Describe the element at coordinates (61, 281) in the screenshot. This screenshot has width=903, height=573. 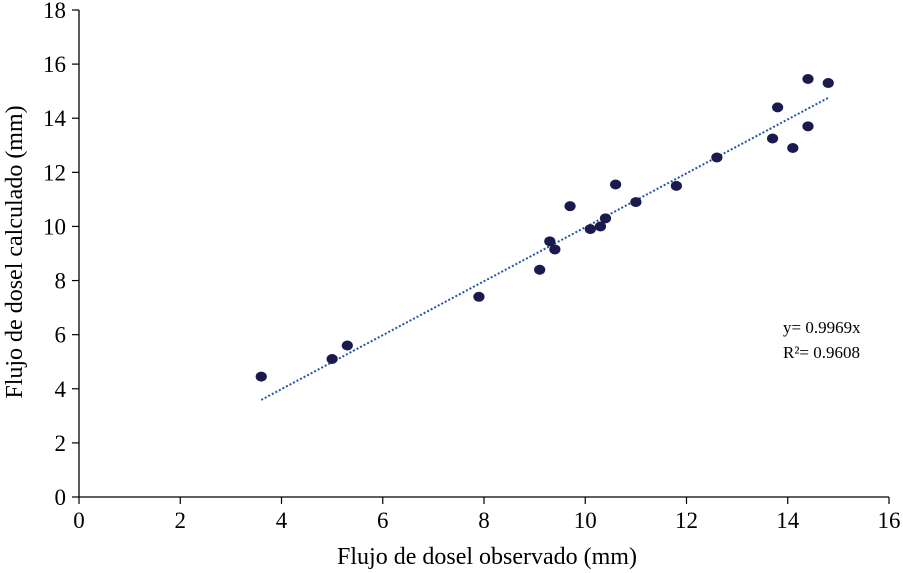
I see `y-tick-label: 8` at that location.